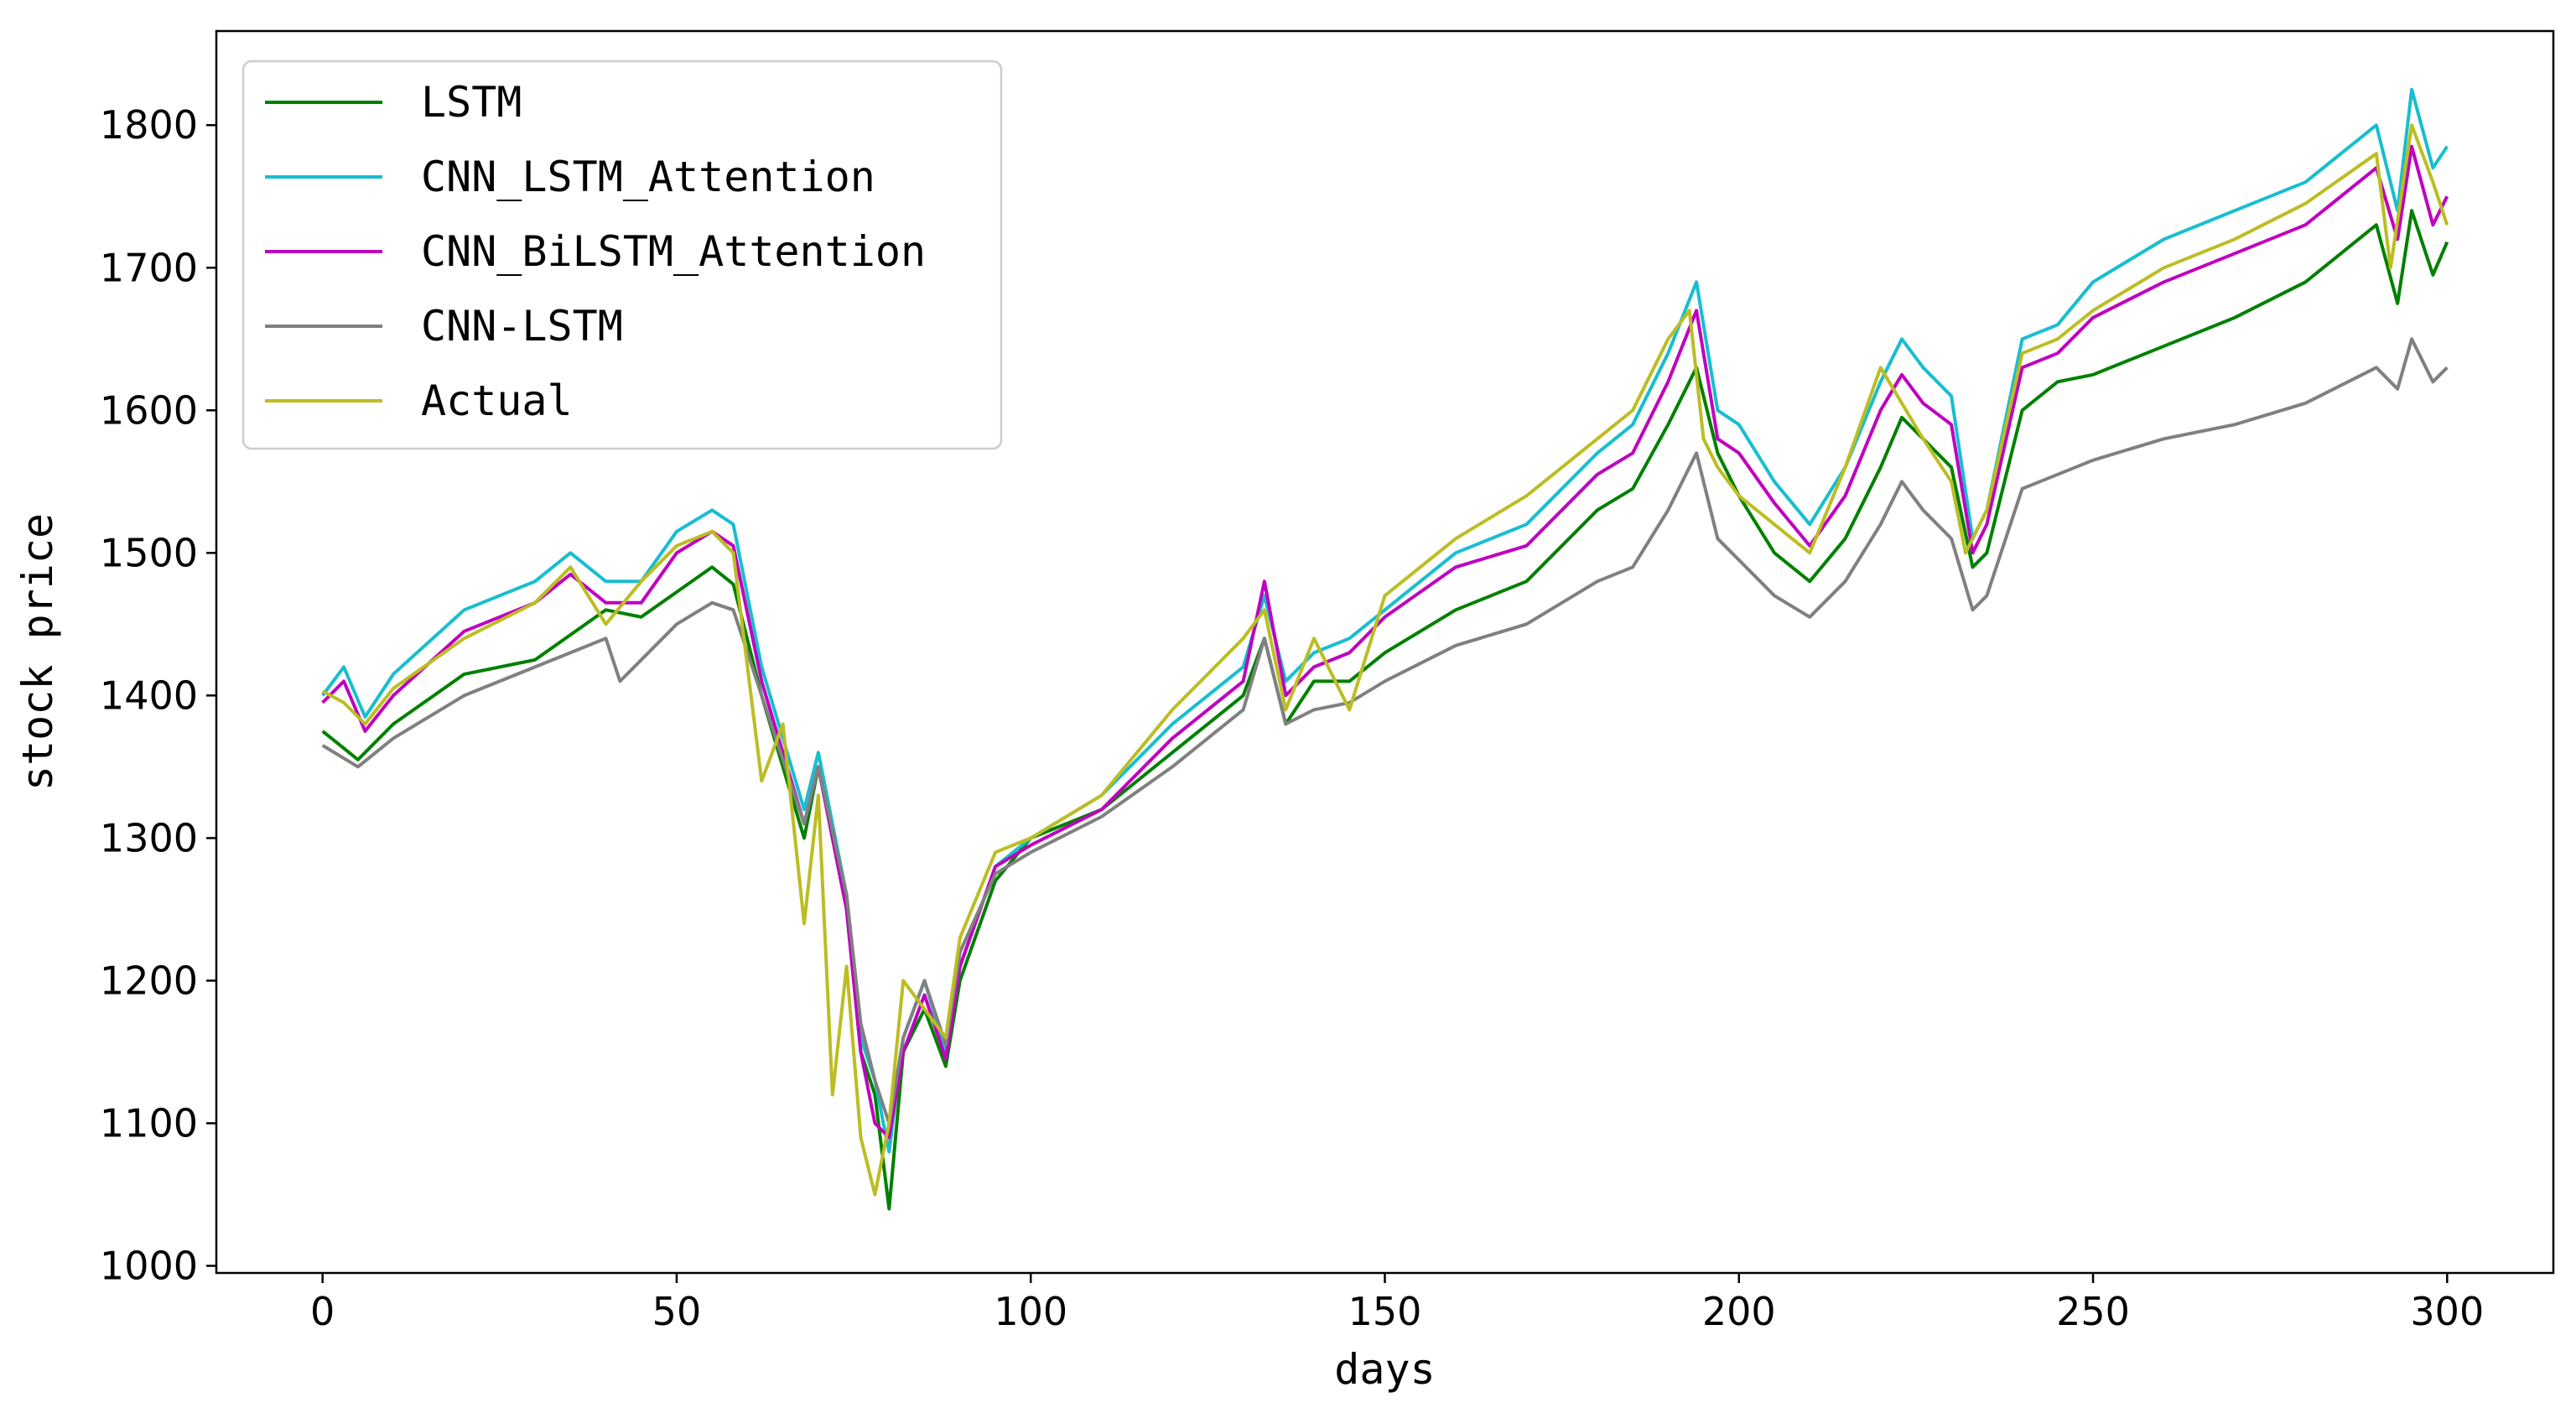  I want to click on x-tick-label: 50, so click(677, 1312).